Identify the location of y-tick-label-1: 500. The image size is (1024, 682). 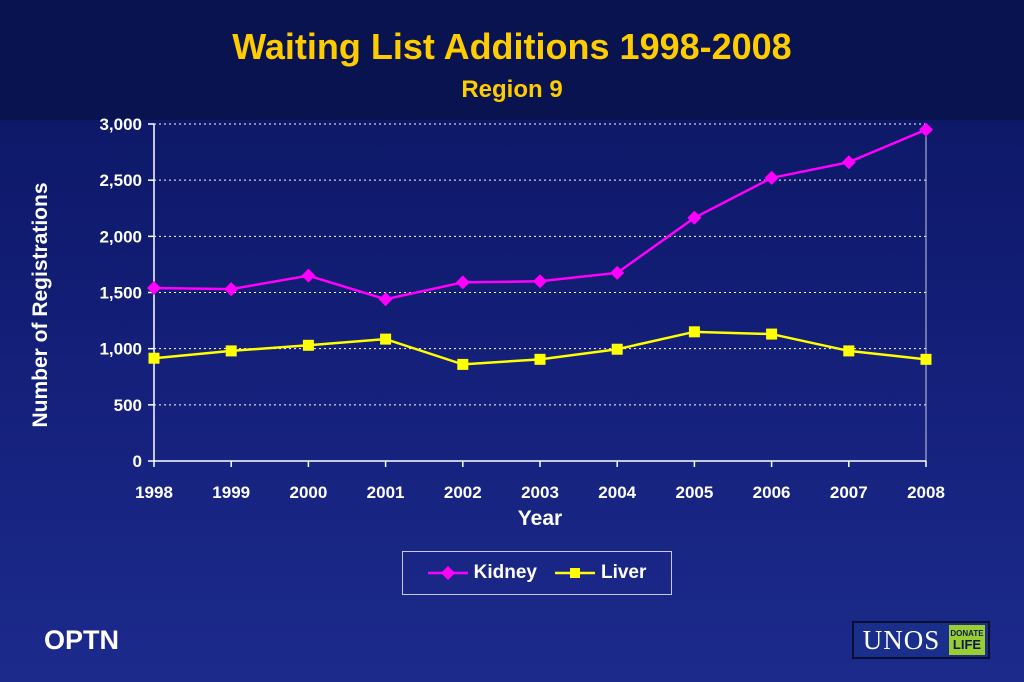
(128, 405).